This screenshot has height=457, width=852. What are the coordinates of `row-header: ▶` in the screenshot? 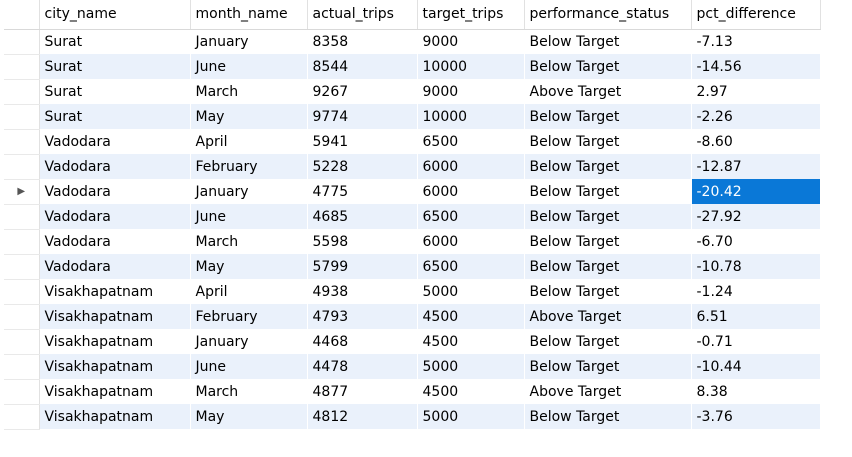 It's located at (22, 192).